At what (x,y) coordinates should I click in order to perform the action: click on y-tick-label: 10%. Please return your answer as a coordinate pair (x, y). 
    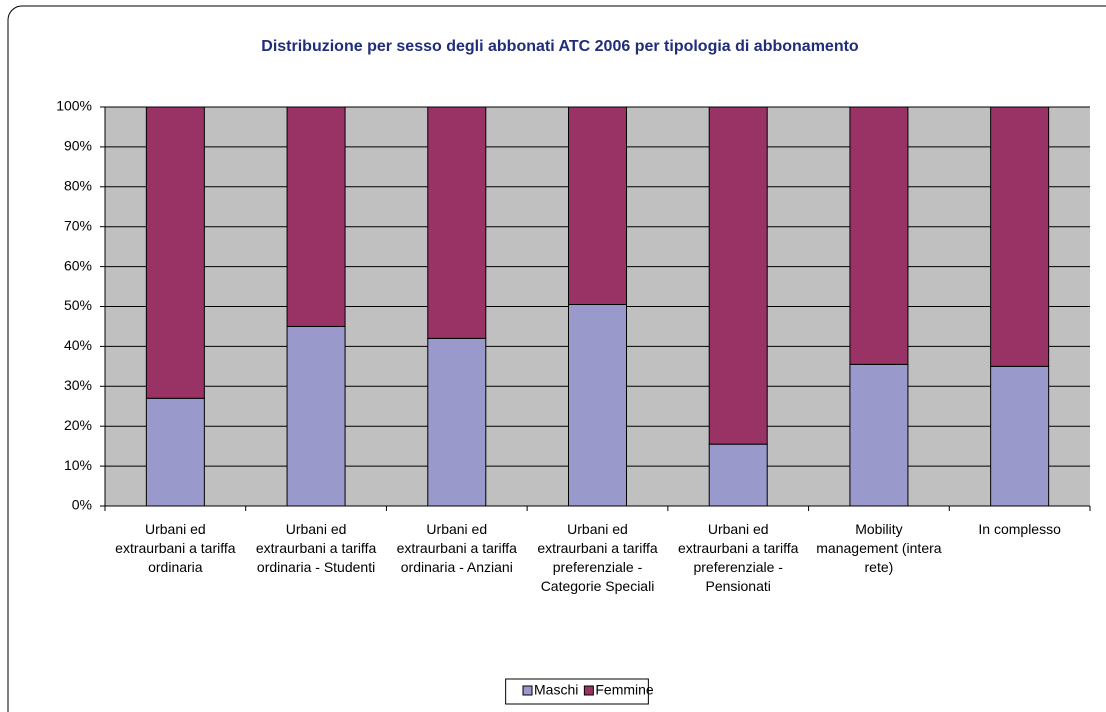
    Looking at the image, I should click on (78, 465).